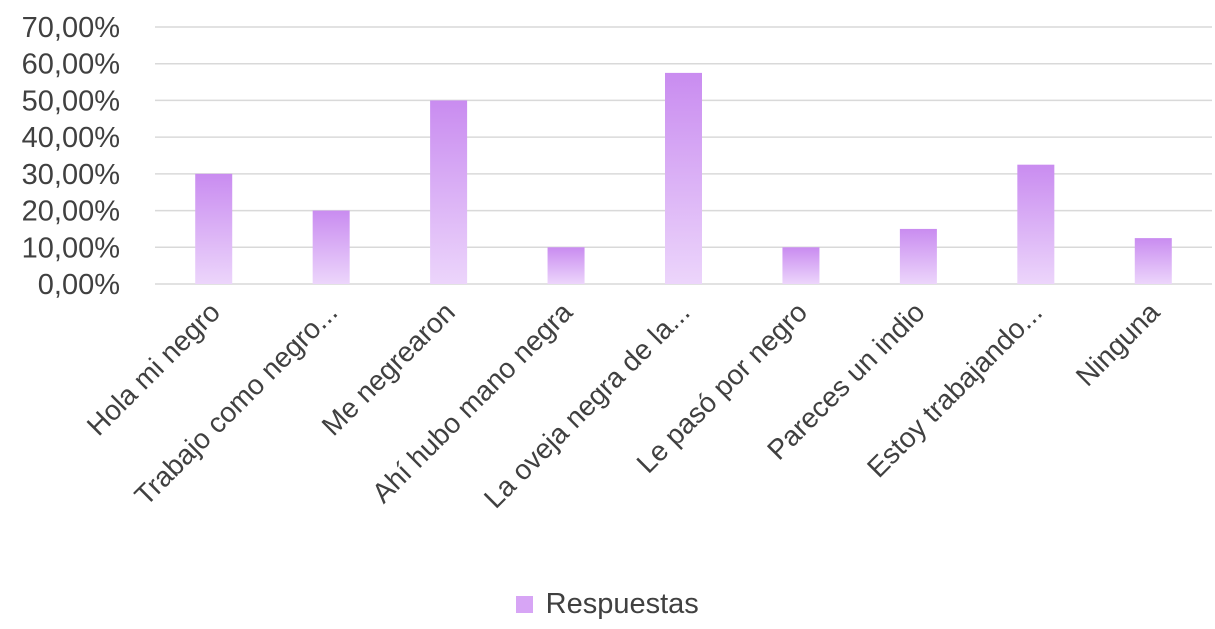 The height and width of the screenshot is (629, 1215). Describe the element at coordinates (71, 212) in the screenshot. I see `y-tick-label: 20,00%` at that location.